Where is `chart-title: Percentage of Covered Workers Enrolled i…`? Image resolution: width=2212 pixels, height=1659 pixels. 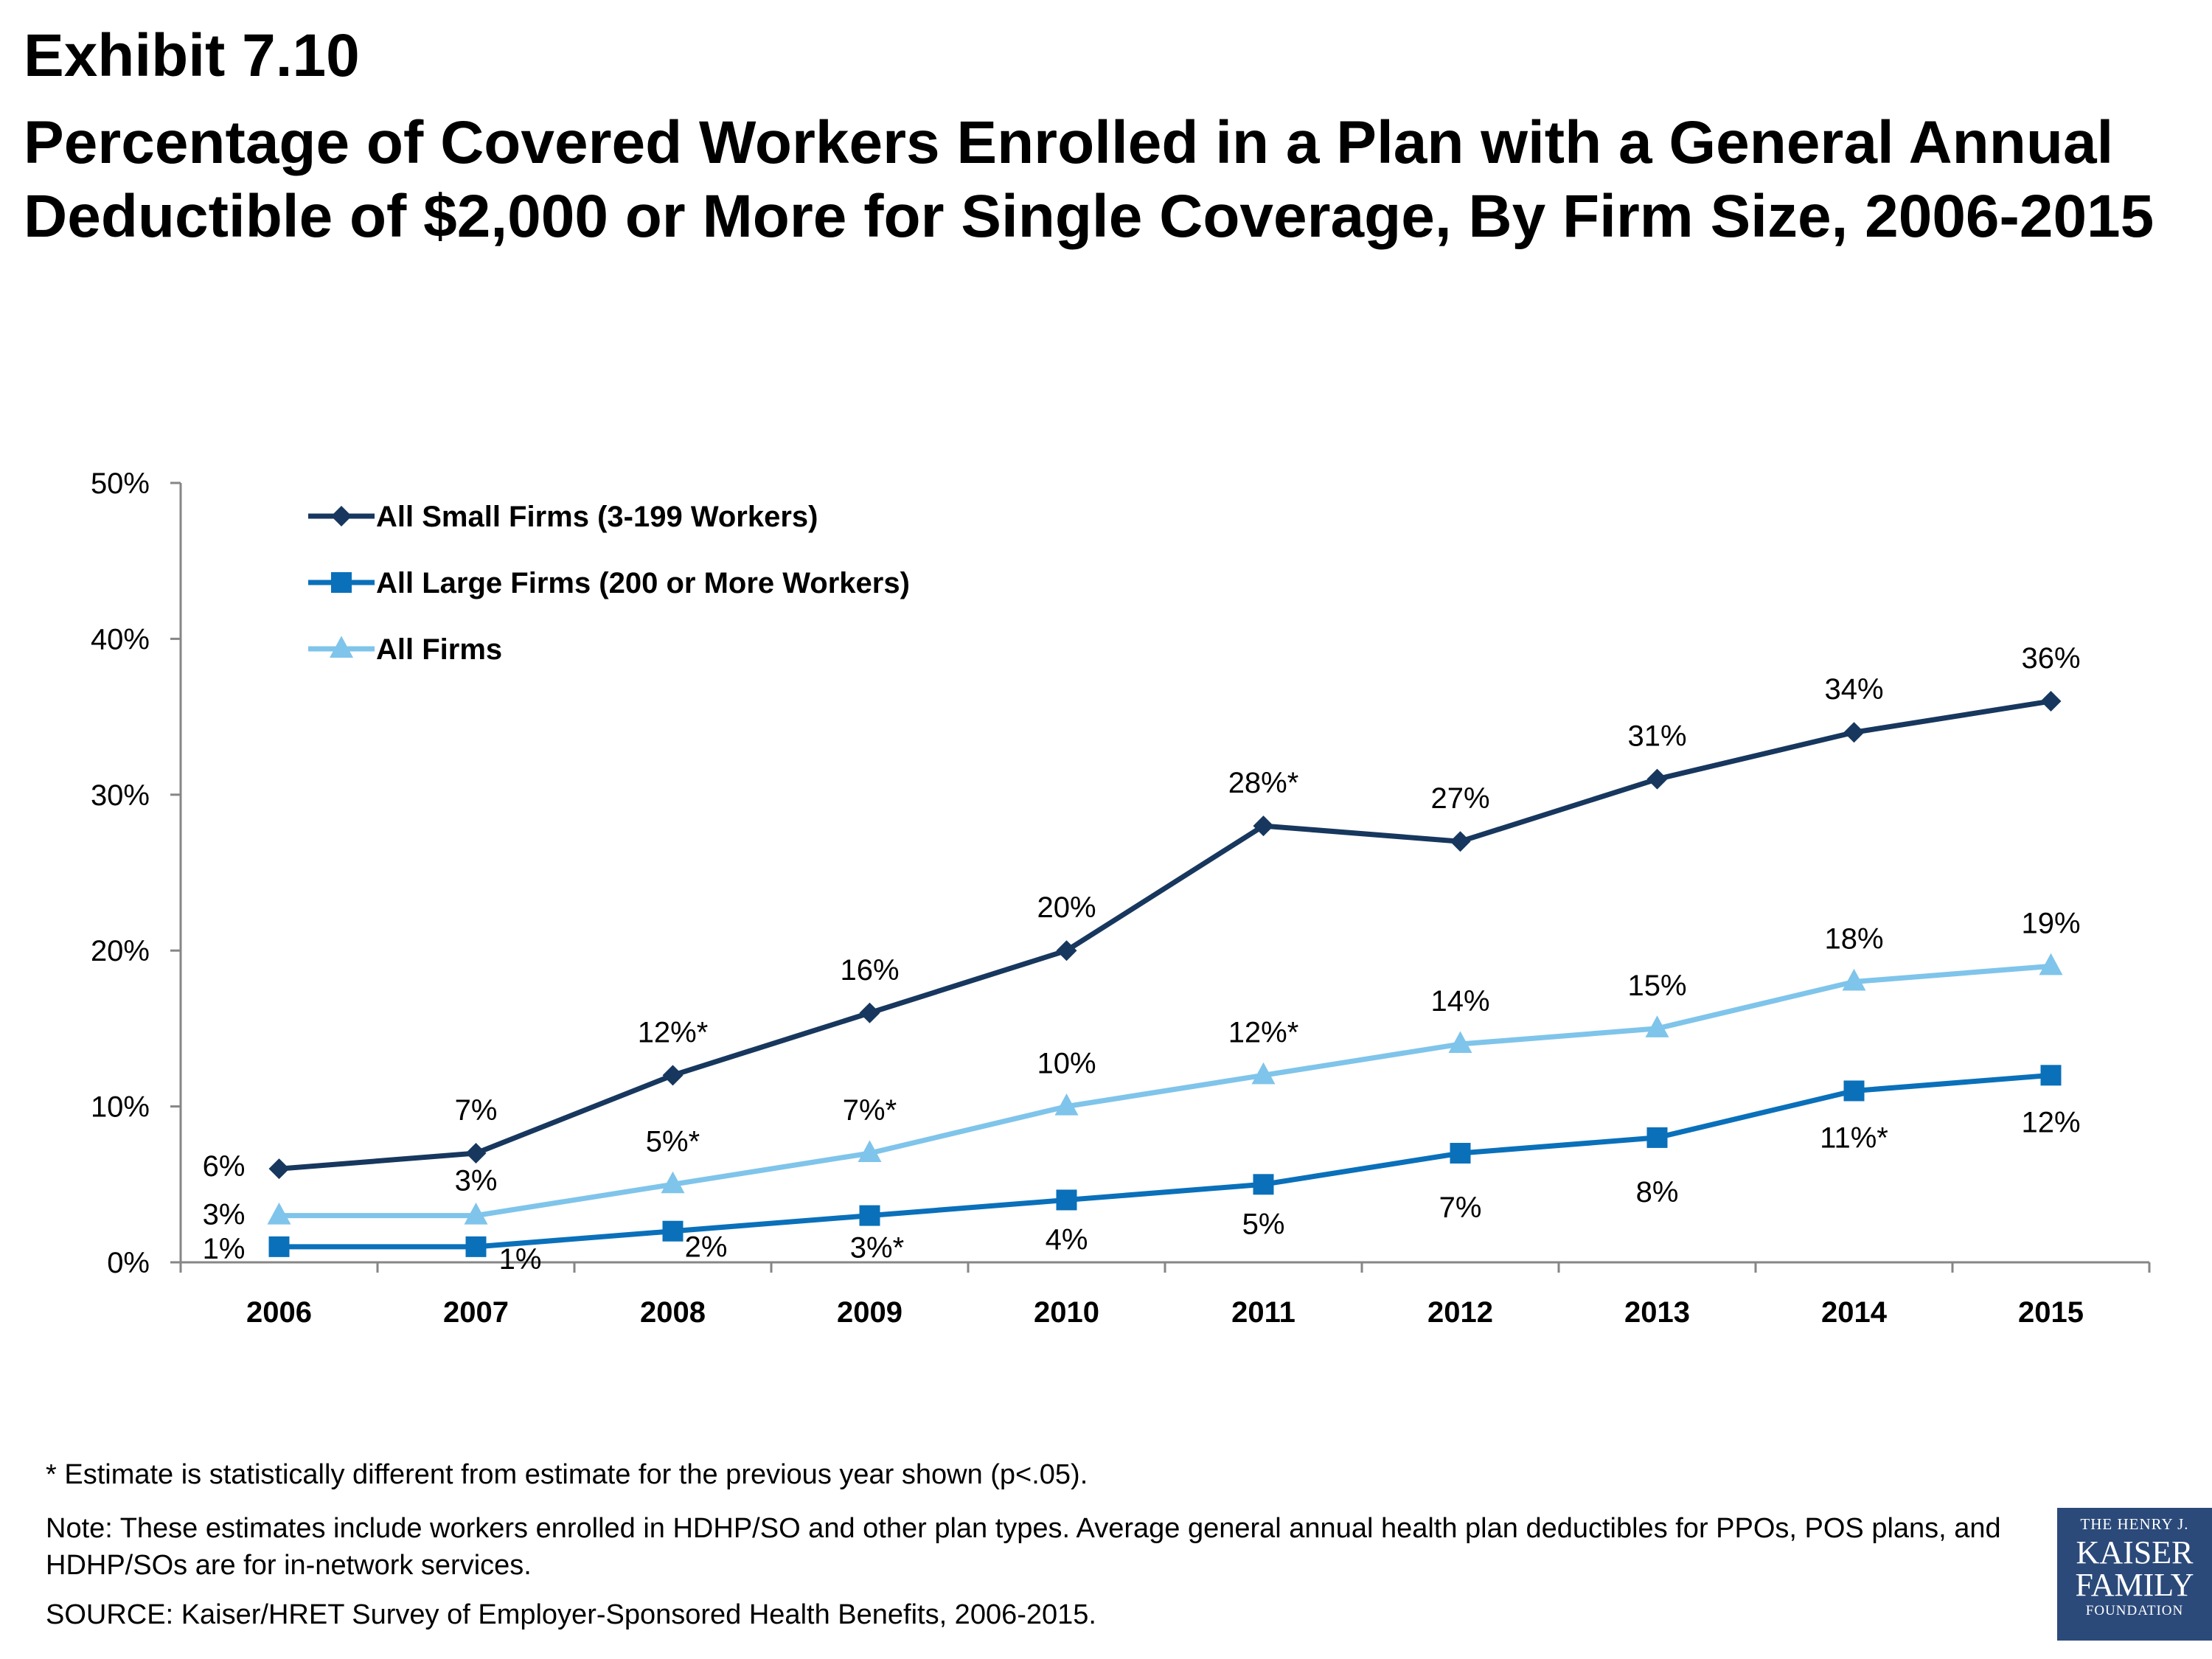
chart-title: Percentage of Covered Workers Enrolled i… is located at coordinates (1089, 179).